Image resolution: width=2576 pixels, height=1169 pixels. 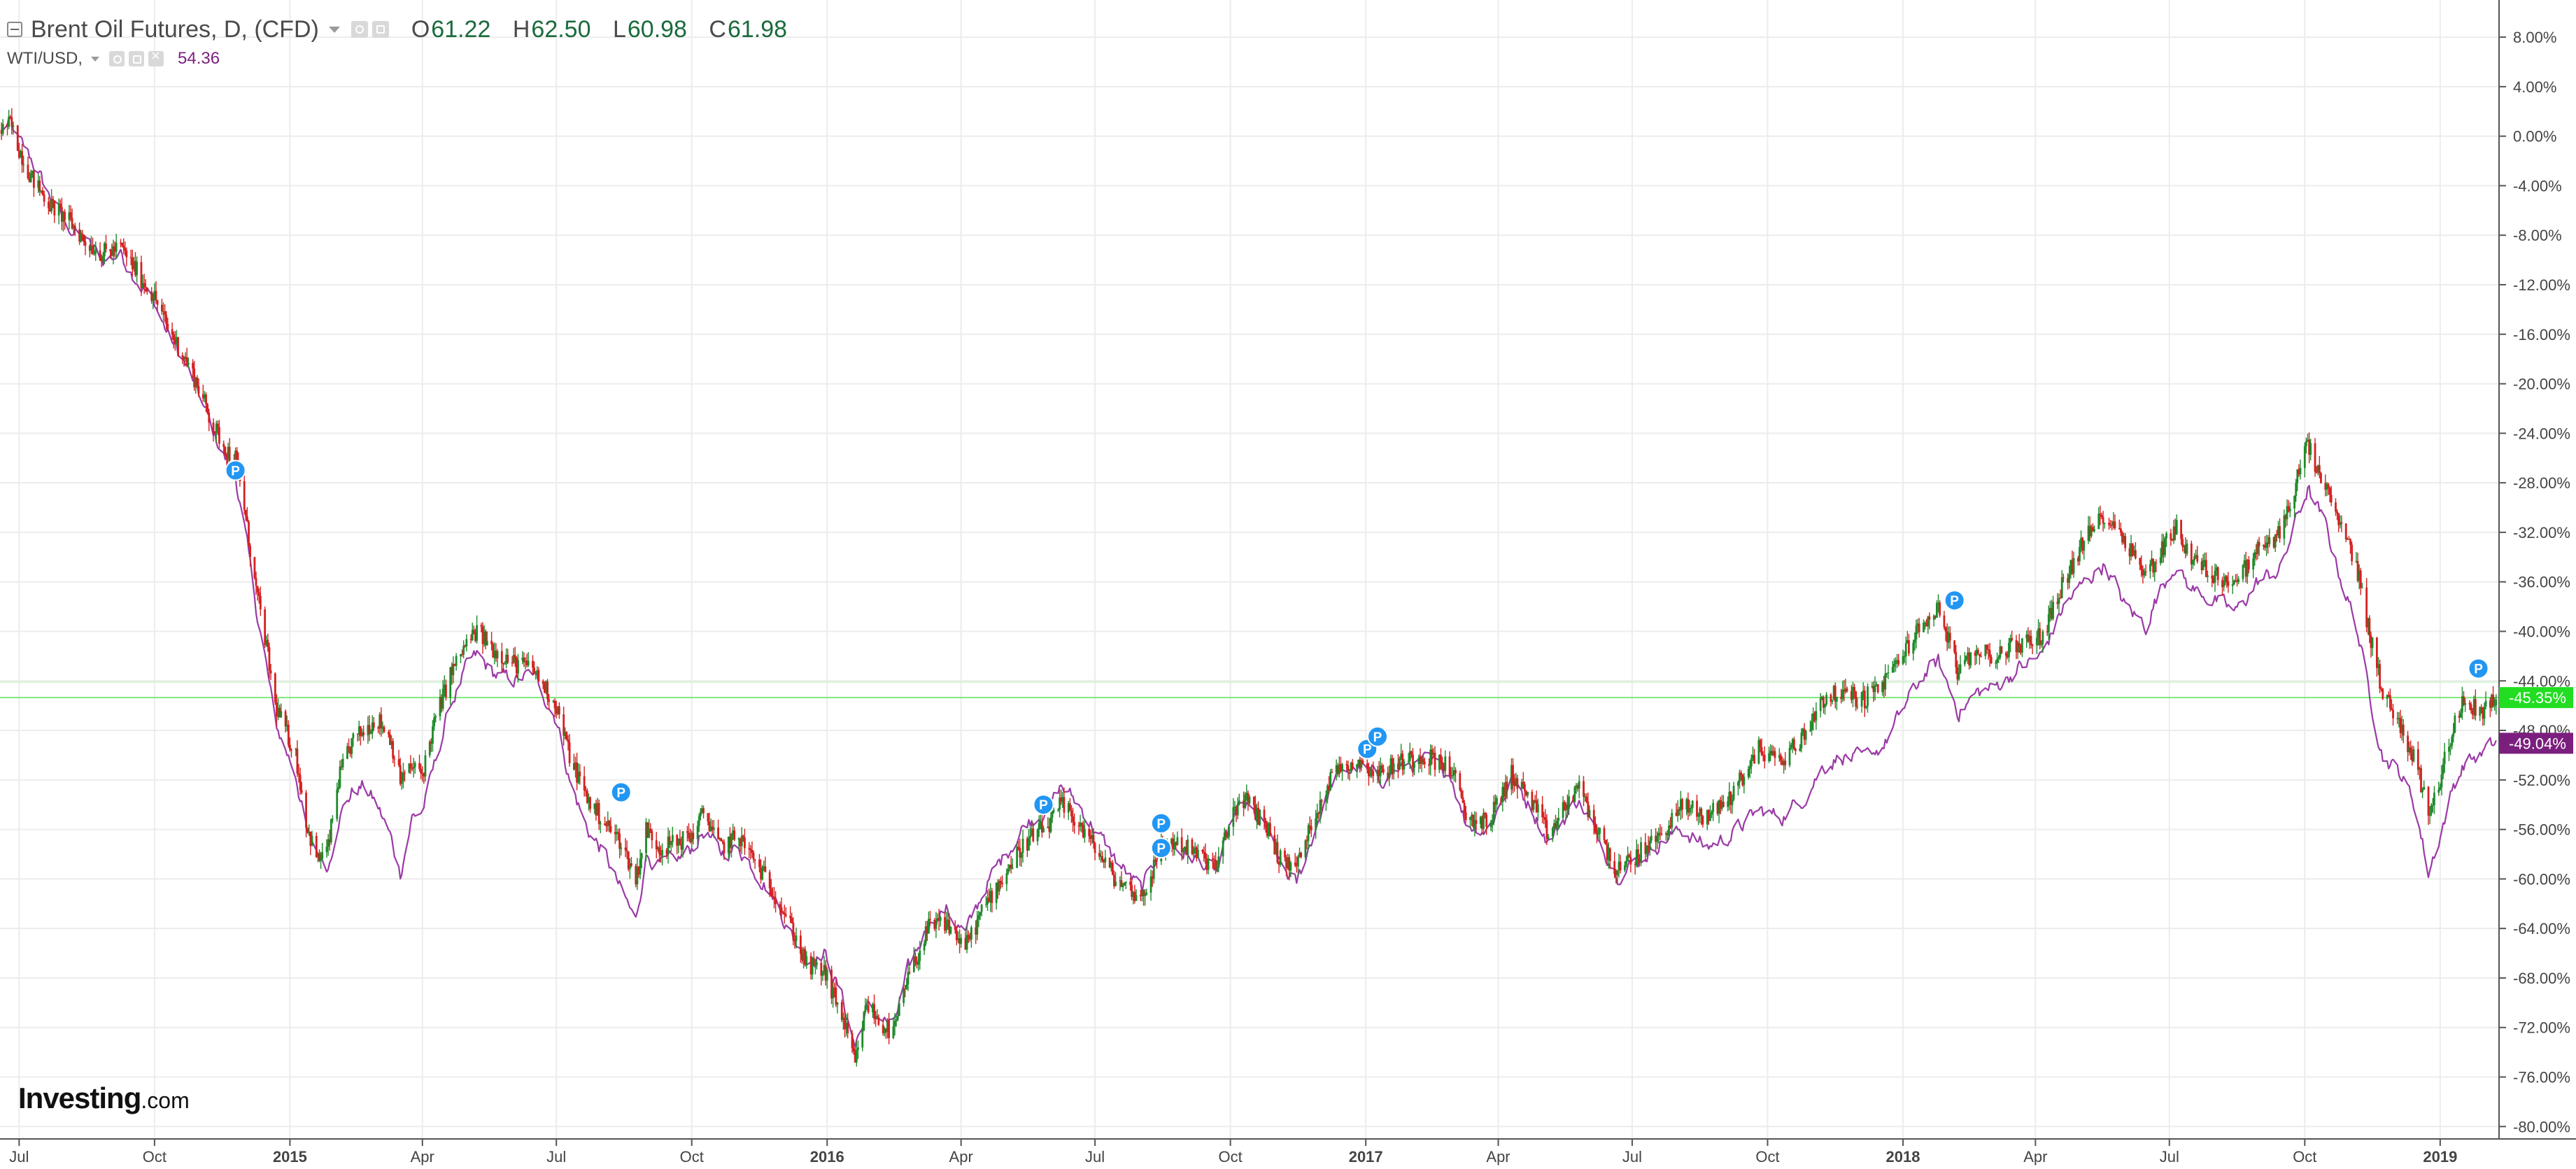 What do you see at coordinates (104, 1098) in the screenshot?
I see `investing-logo: Investing.com` at bounding box center [104, 1098].